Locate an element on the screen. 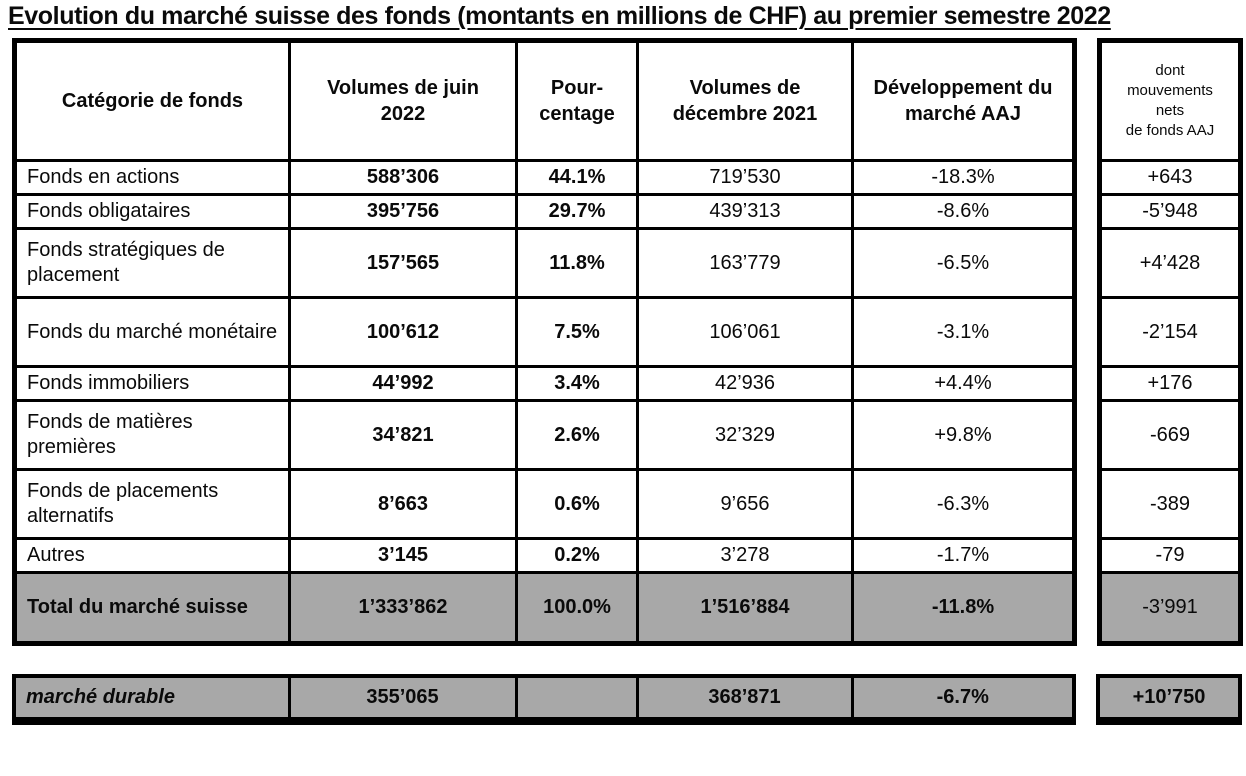  cell-percentage: 44.1% is located at coordinates (577, 177).